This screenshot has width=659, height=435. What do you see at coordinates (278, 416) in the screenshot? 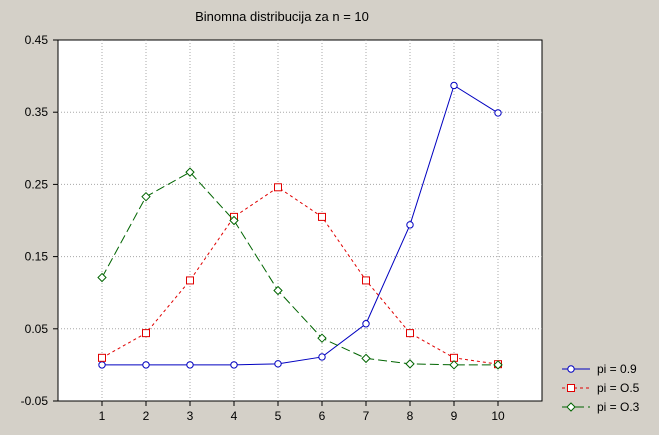
I see `x-tick-label: 5` at bounding box center [278, 416].